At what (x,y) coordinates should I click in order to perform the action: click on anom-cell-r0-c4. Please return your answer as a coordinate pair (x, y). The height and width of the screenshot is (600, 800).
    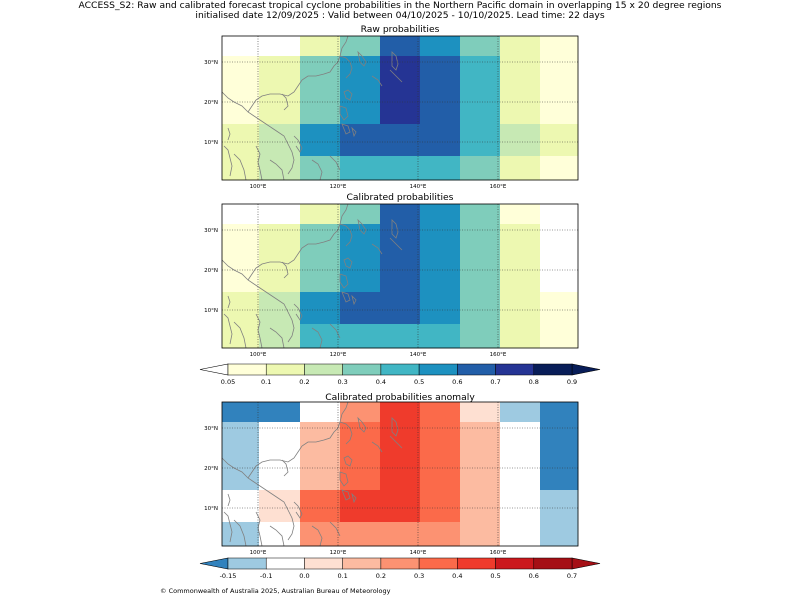
    Looking at the image, I should click on (400, 412).